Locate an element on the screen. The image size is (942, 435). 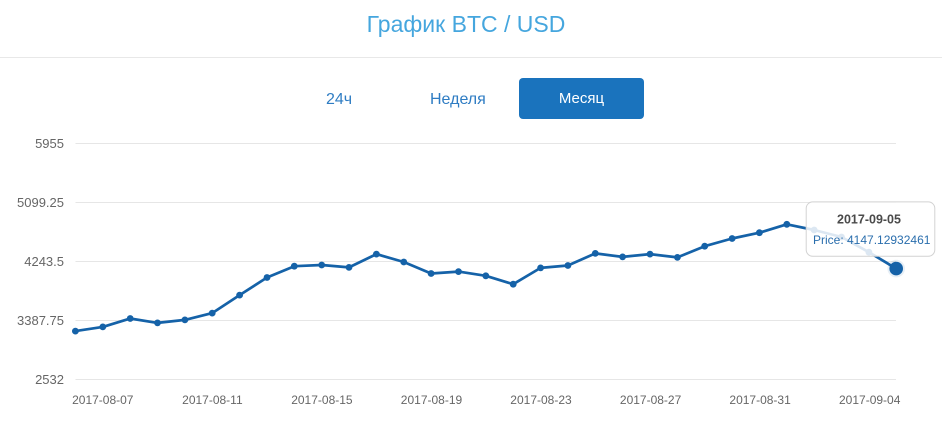
svg-text: 2017-08-31 is located at coordinates (760, 400).